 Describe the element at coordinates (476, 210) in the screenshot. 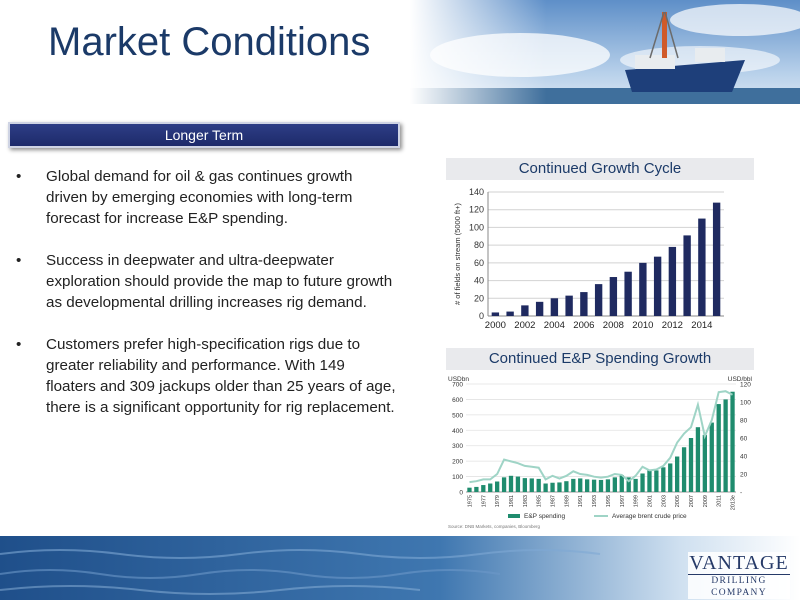

I see `y-tick-label: 120` at that location.